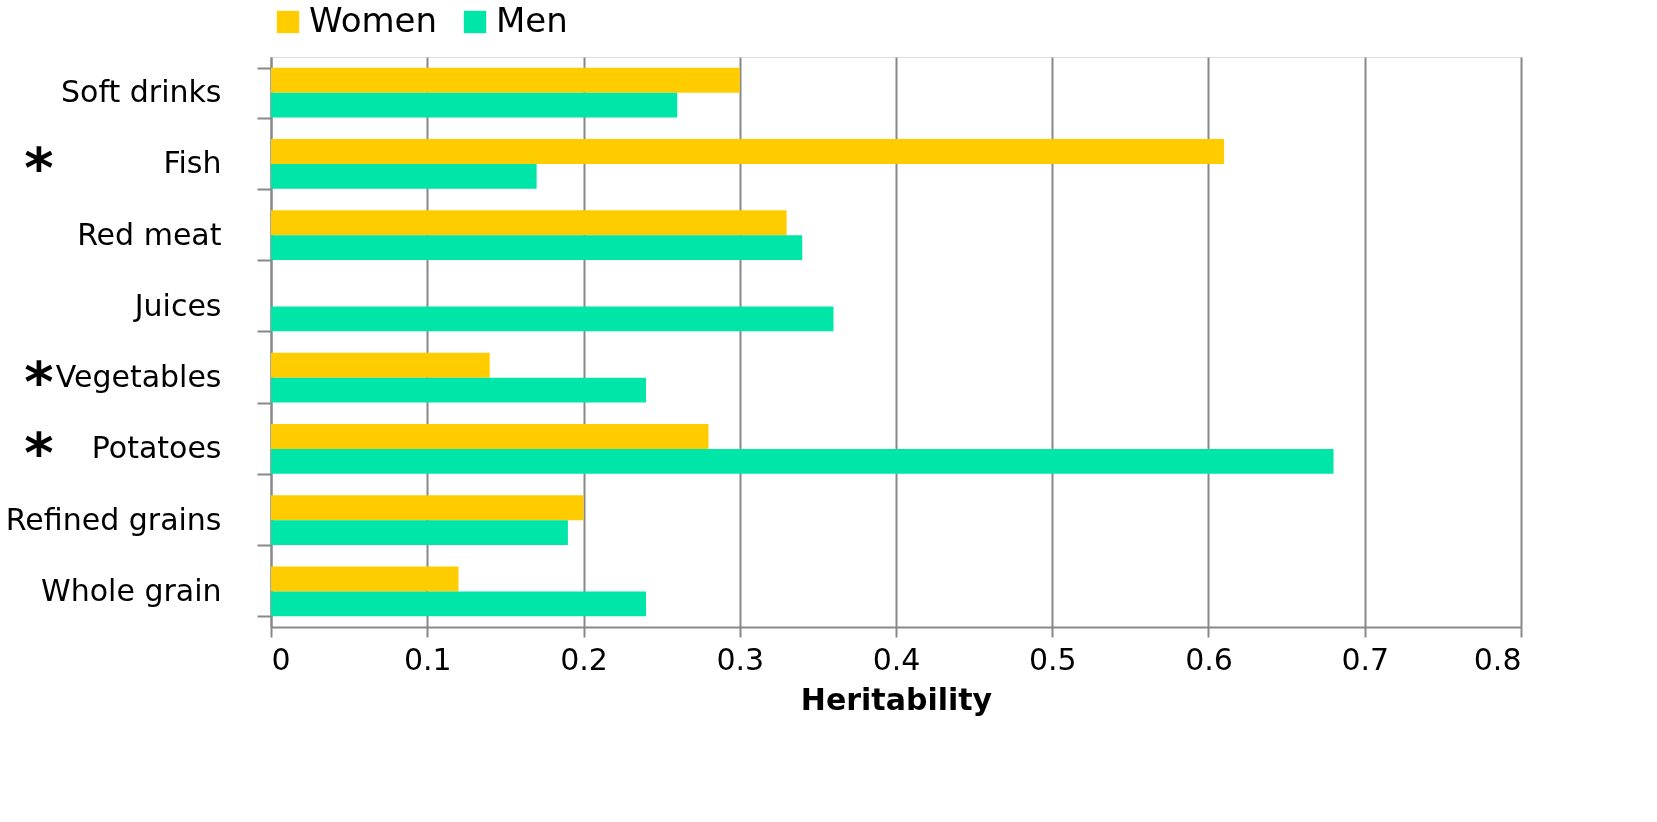 Image resolution: width=1657 pixels, height=822 pixels. What do you see at coordinates (281, 659) in the screenshot?
I see `x-tick-label: 0` at bounding box center [281, 659].